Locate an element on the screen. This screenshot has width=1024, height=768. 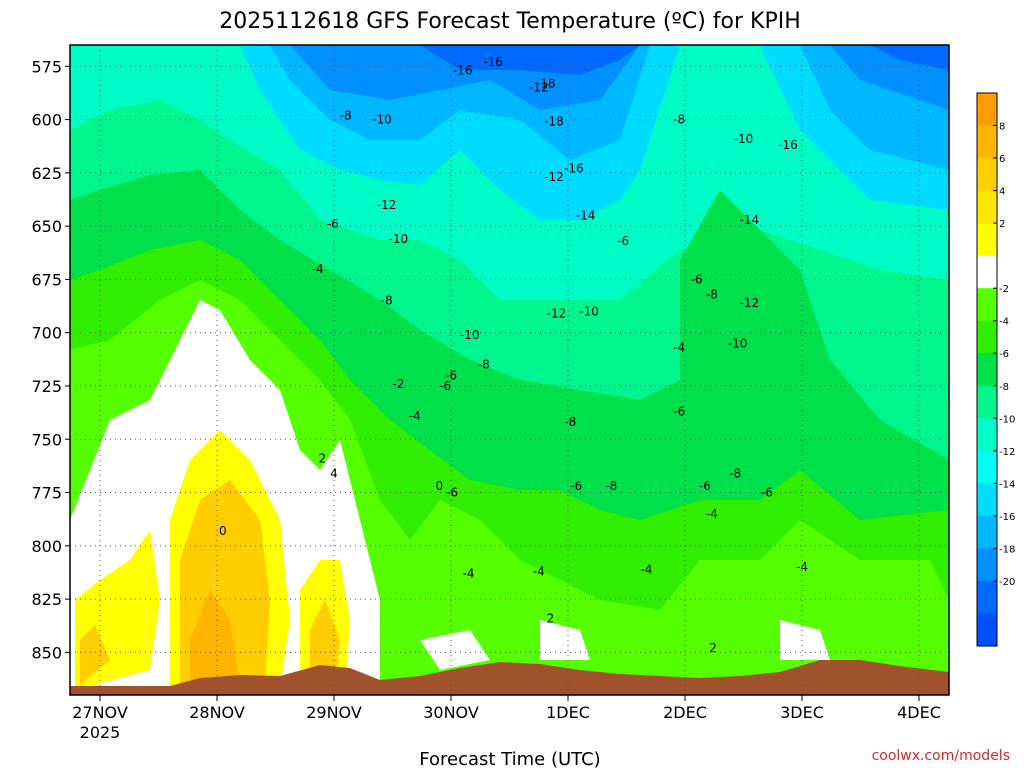
colorbar-label: 4 is located at coordinates (1002, 192).